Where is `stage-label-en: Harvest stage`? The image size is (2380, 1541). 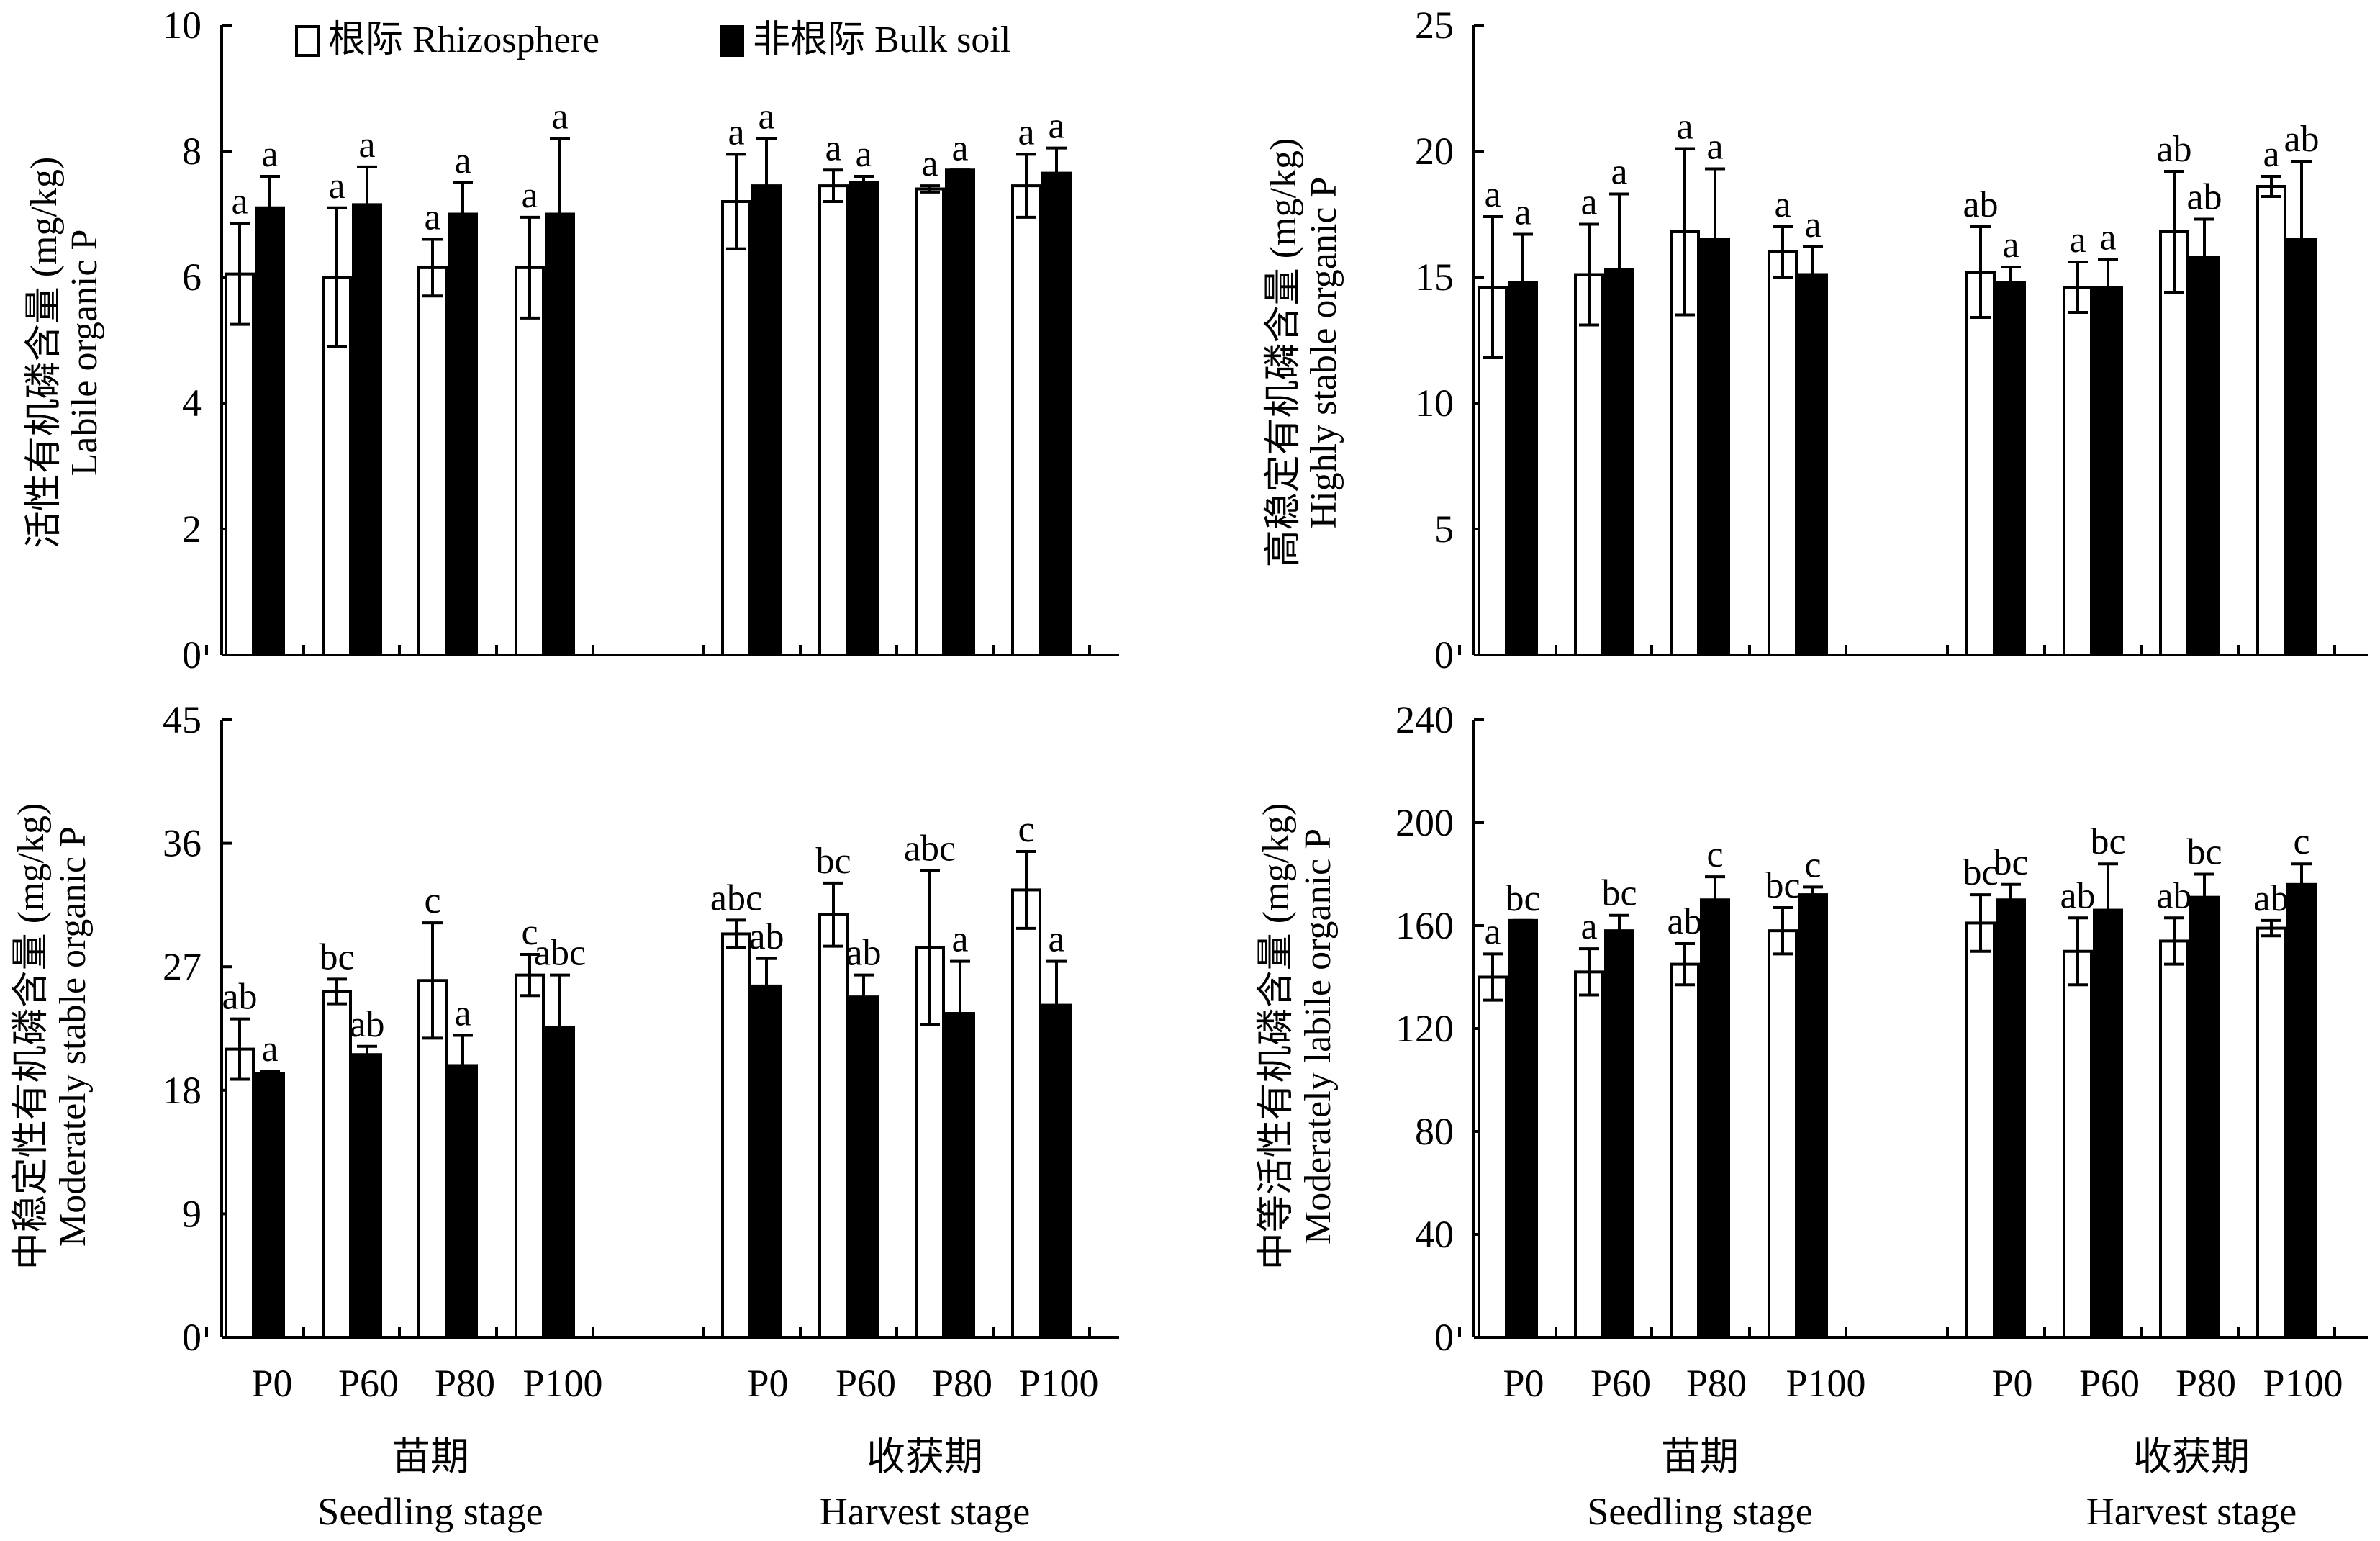
stage-label-en: Harvest stage is located at coordinates (925, 1511).